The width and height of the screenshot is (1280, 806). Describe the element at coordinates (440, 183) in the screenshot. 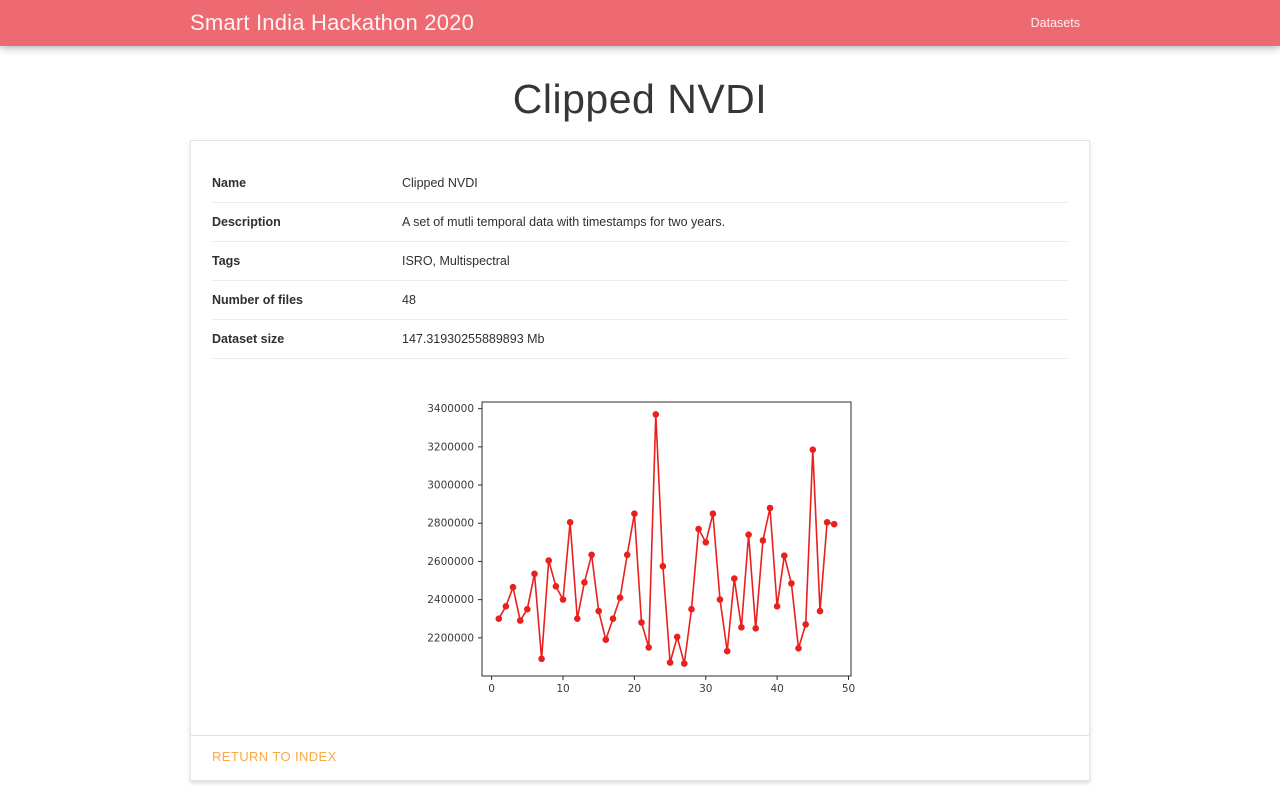

I see `detail-value: Clipped NVDI` at that location.